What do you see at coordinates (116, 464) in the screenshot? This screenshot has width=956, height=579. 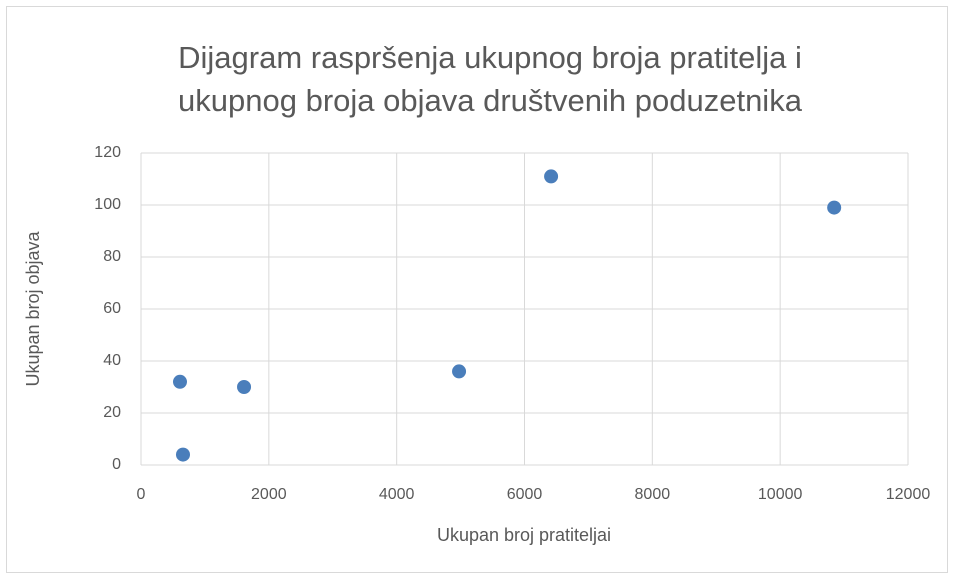 I see `y-tick-label: 0` at bounding box center [116, 464].